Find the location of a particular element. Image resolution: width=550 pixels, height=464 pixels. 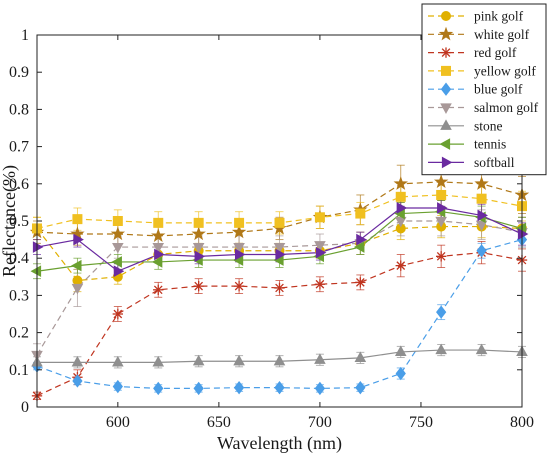

legend-label-red-golf: red golf is located at coordinates (495, 52).